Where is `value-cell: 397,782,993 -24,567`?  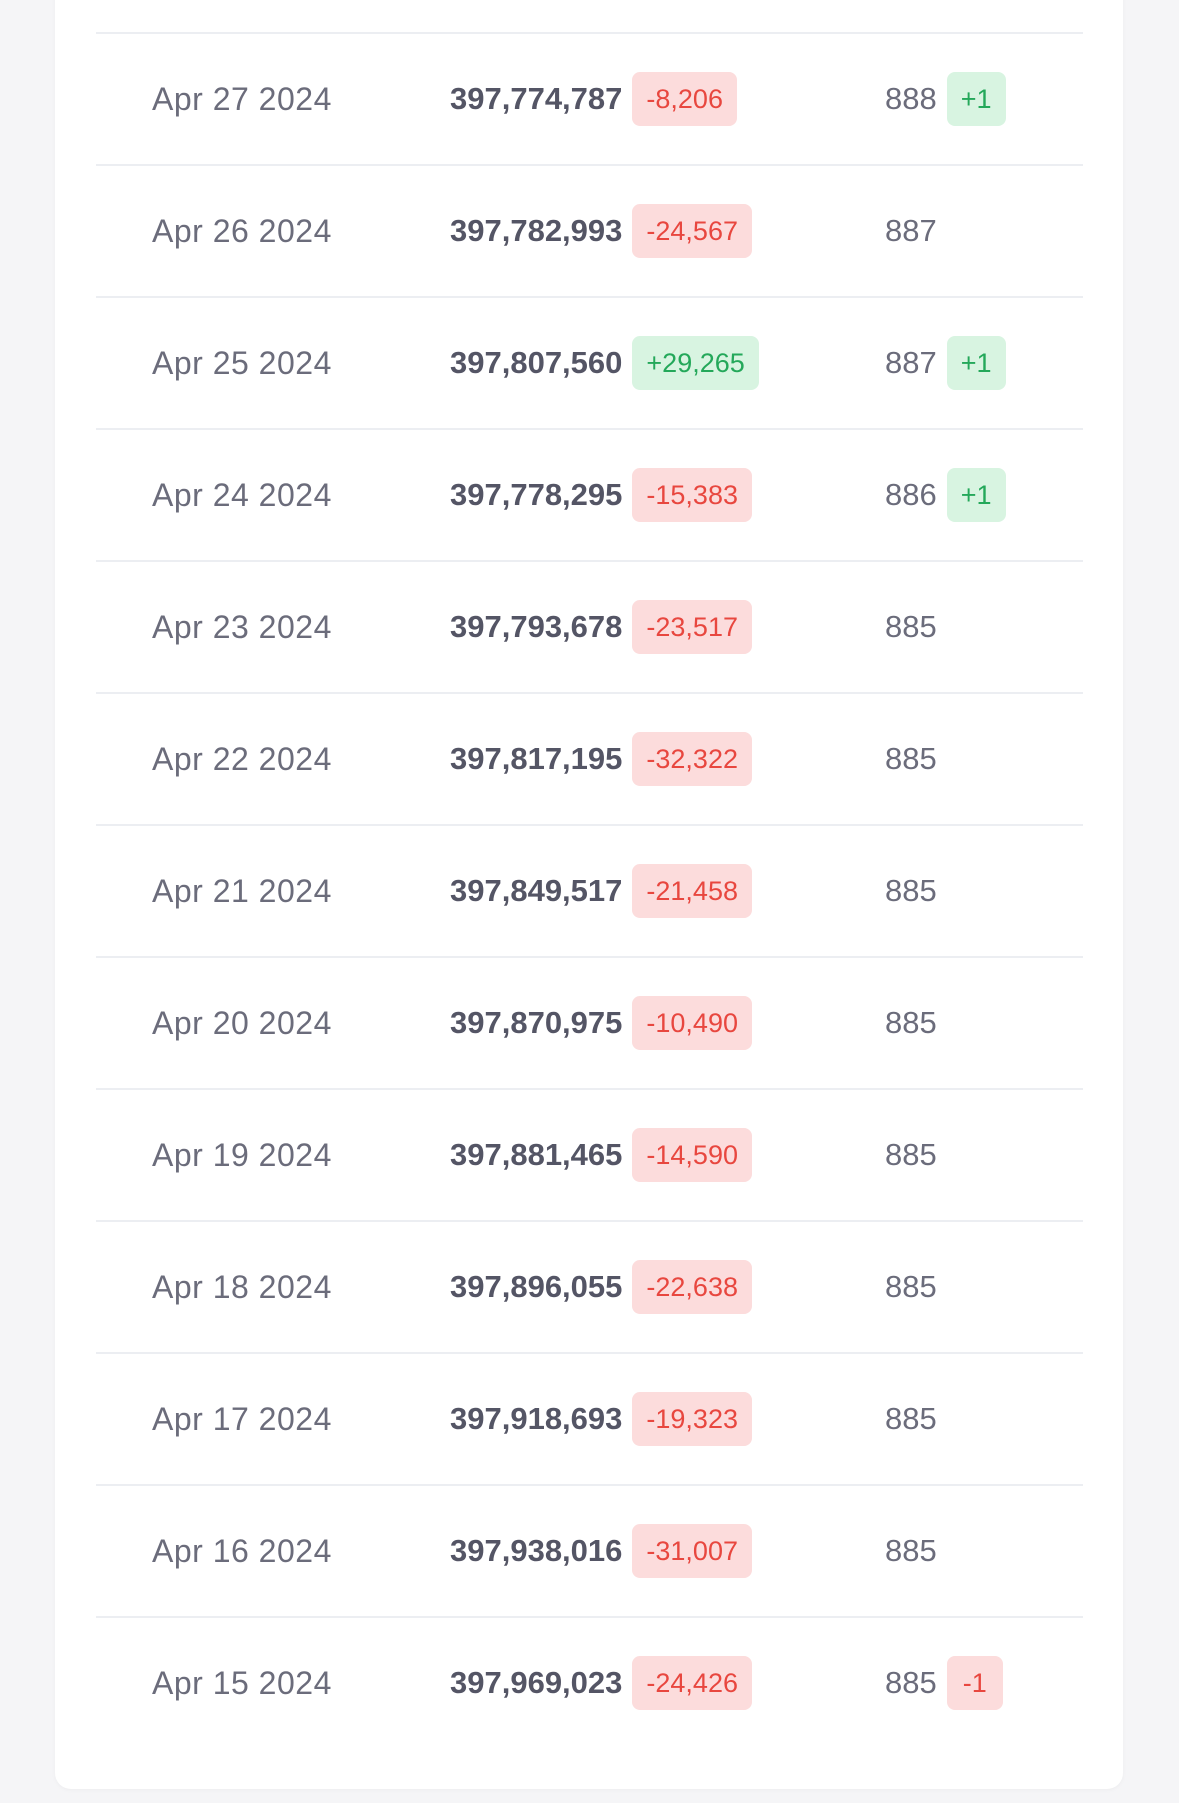
value-cell: 397,782,993 -24,567 is located at coordinates (601, 231).